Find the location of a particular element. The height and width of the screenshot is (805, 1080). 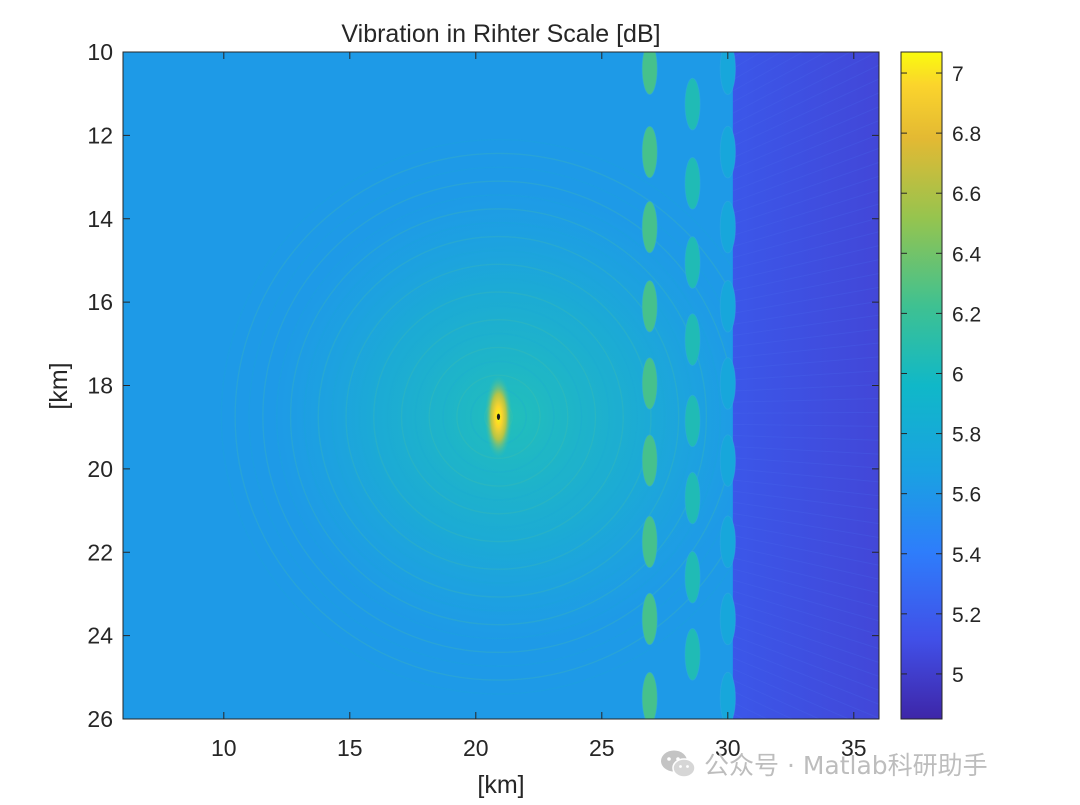

colorbar-tick-label: 5.2 is located at coordinates (966, 615).